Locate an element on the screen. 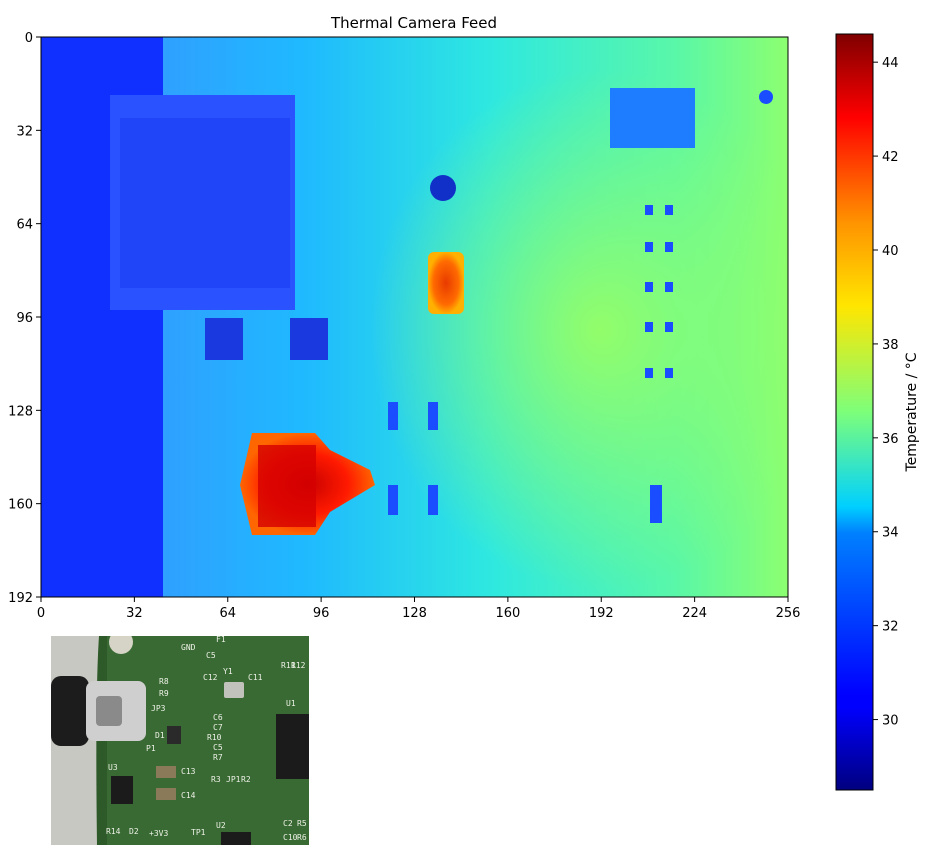 This screenshot has width=933, height=854. silkscreen-label: C6 is located at coordinates (218, 717).